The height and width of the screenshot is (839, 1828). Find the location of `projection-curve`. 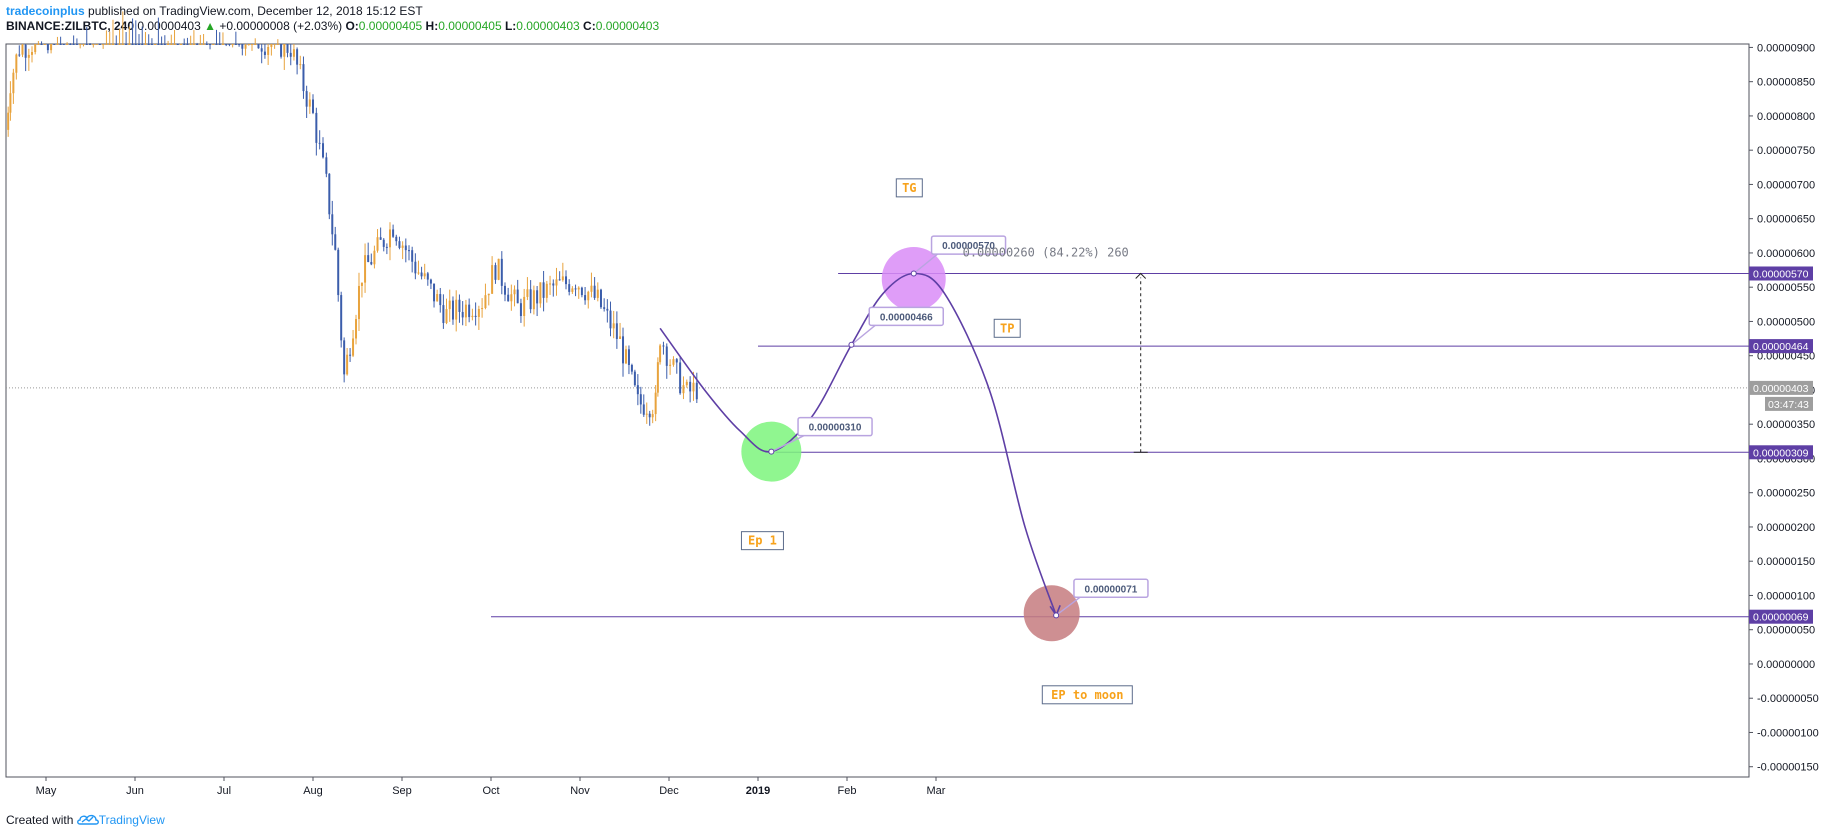

projection-curve is located at coordinates (858, 444).